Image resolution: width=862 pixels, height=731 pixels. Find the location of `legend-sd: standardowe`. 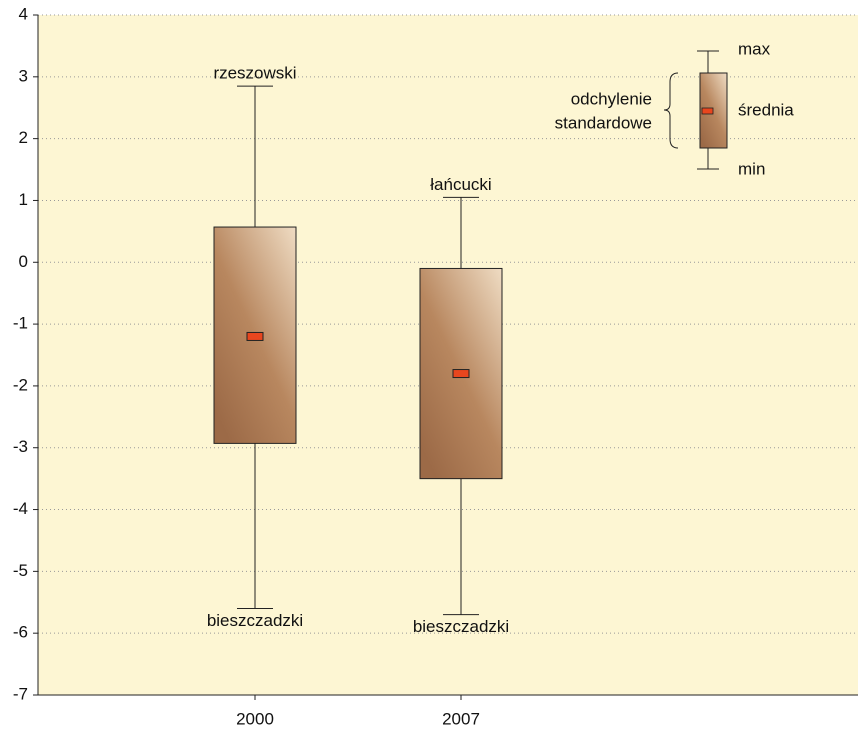

legend-sd: standardowe is located at coordinates (603, 122).